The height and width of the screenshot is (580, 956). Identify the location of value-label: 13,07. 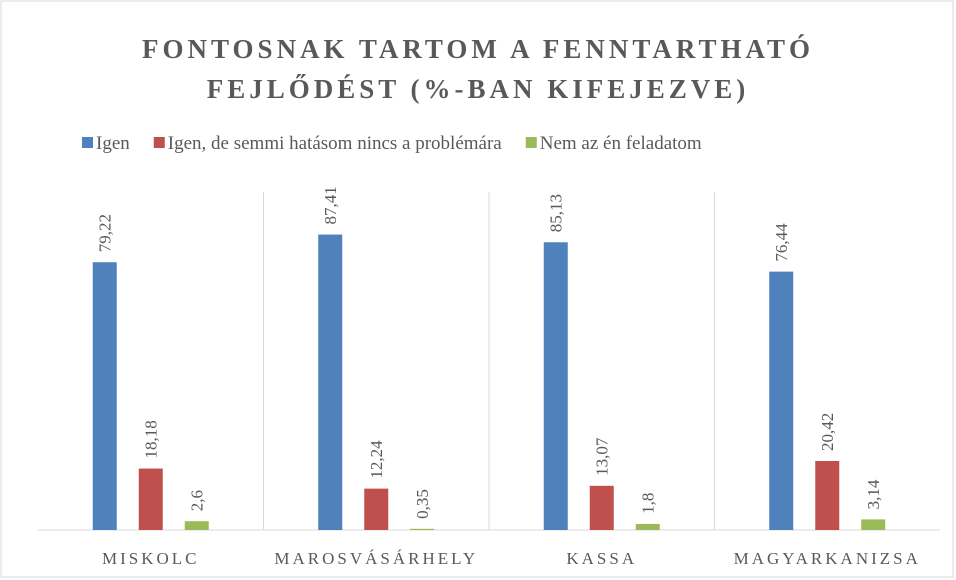
(602, 456).